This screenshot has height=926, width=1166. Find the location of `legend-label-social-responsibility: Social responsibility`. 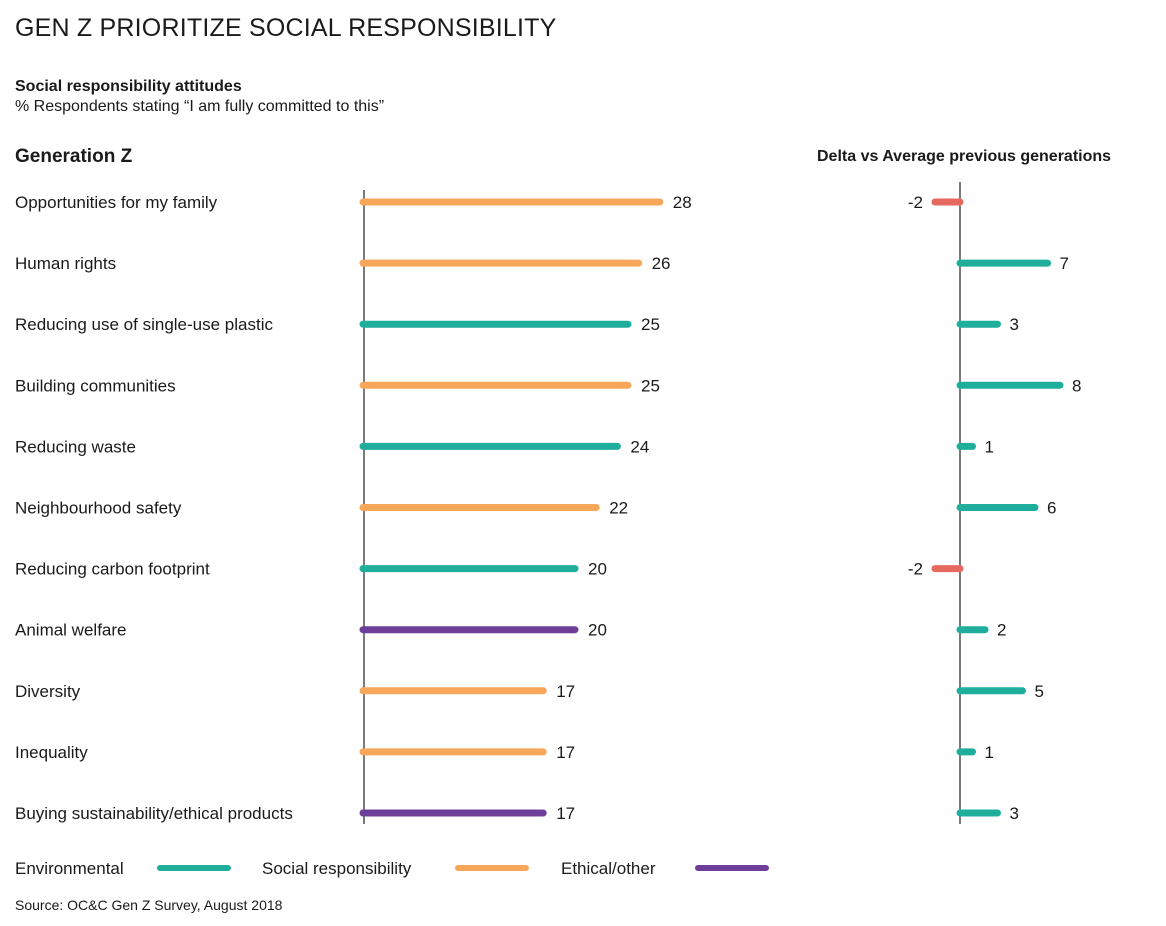

legend-label-social-responsibility: Social responsibility is located at coordinates (337, 868).